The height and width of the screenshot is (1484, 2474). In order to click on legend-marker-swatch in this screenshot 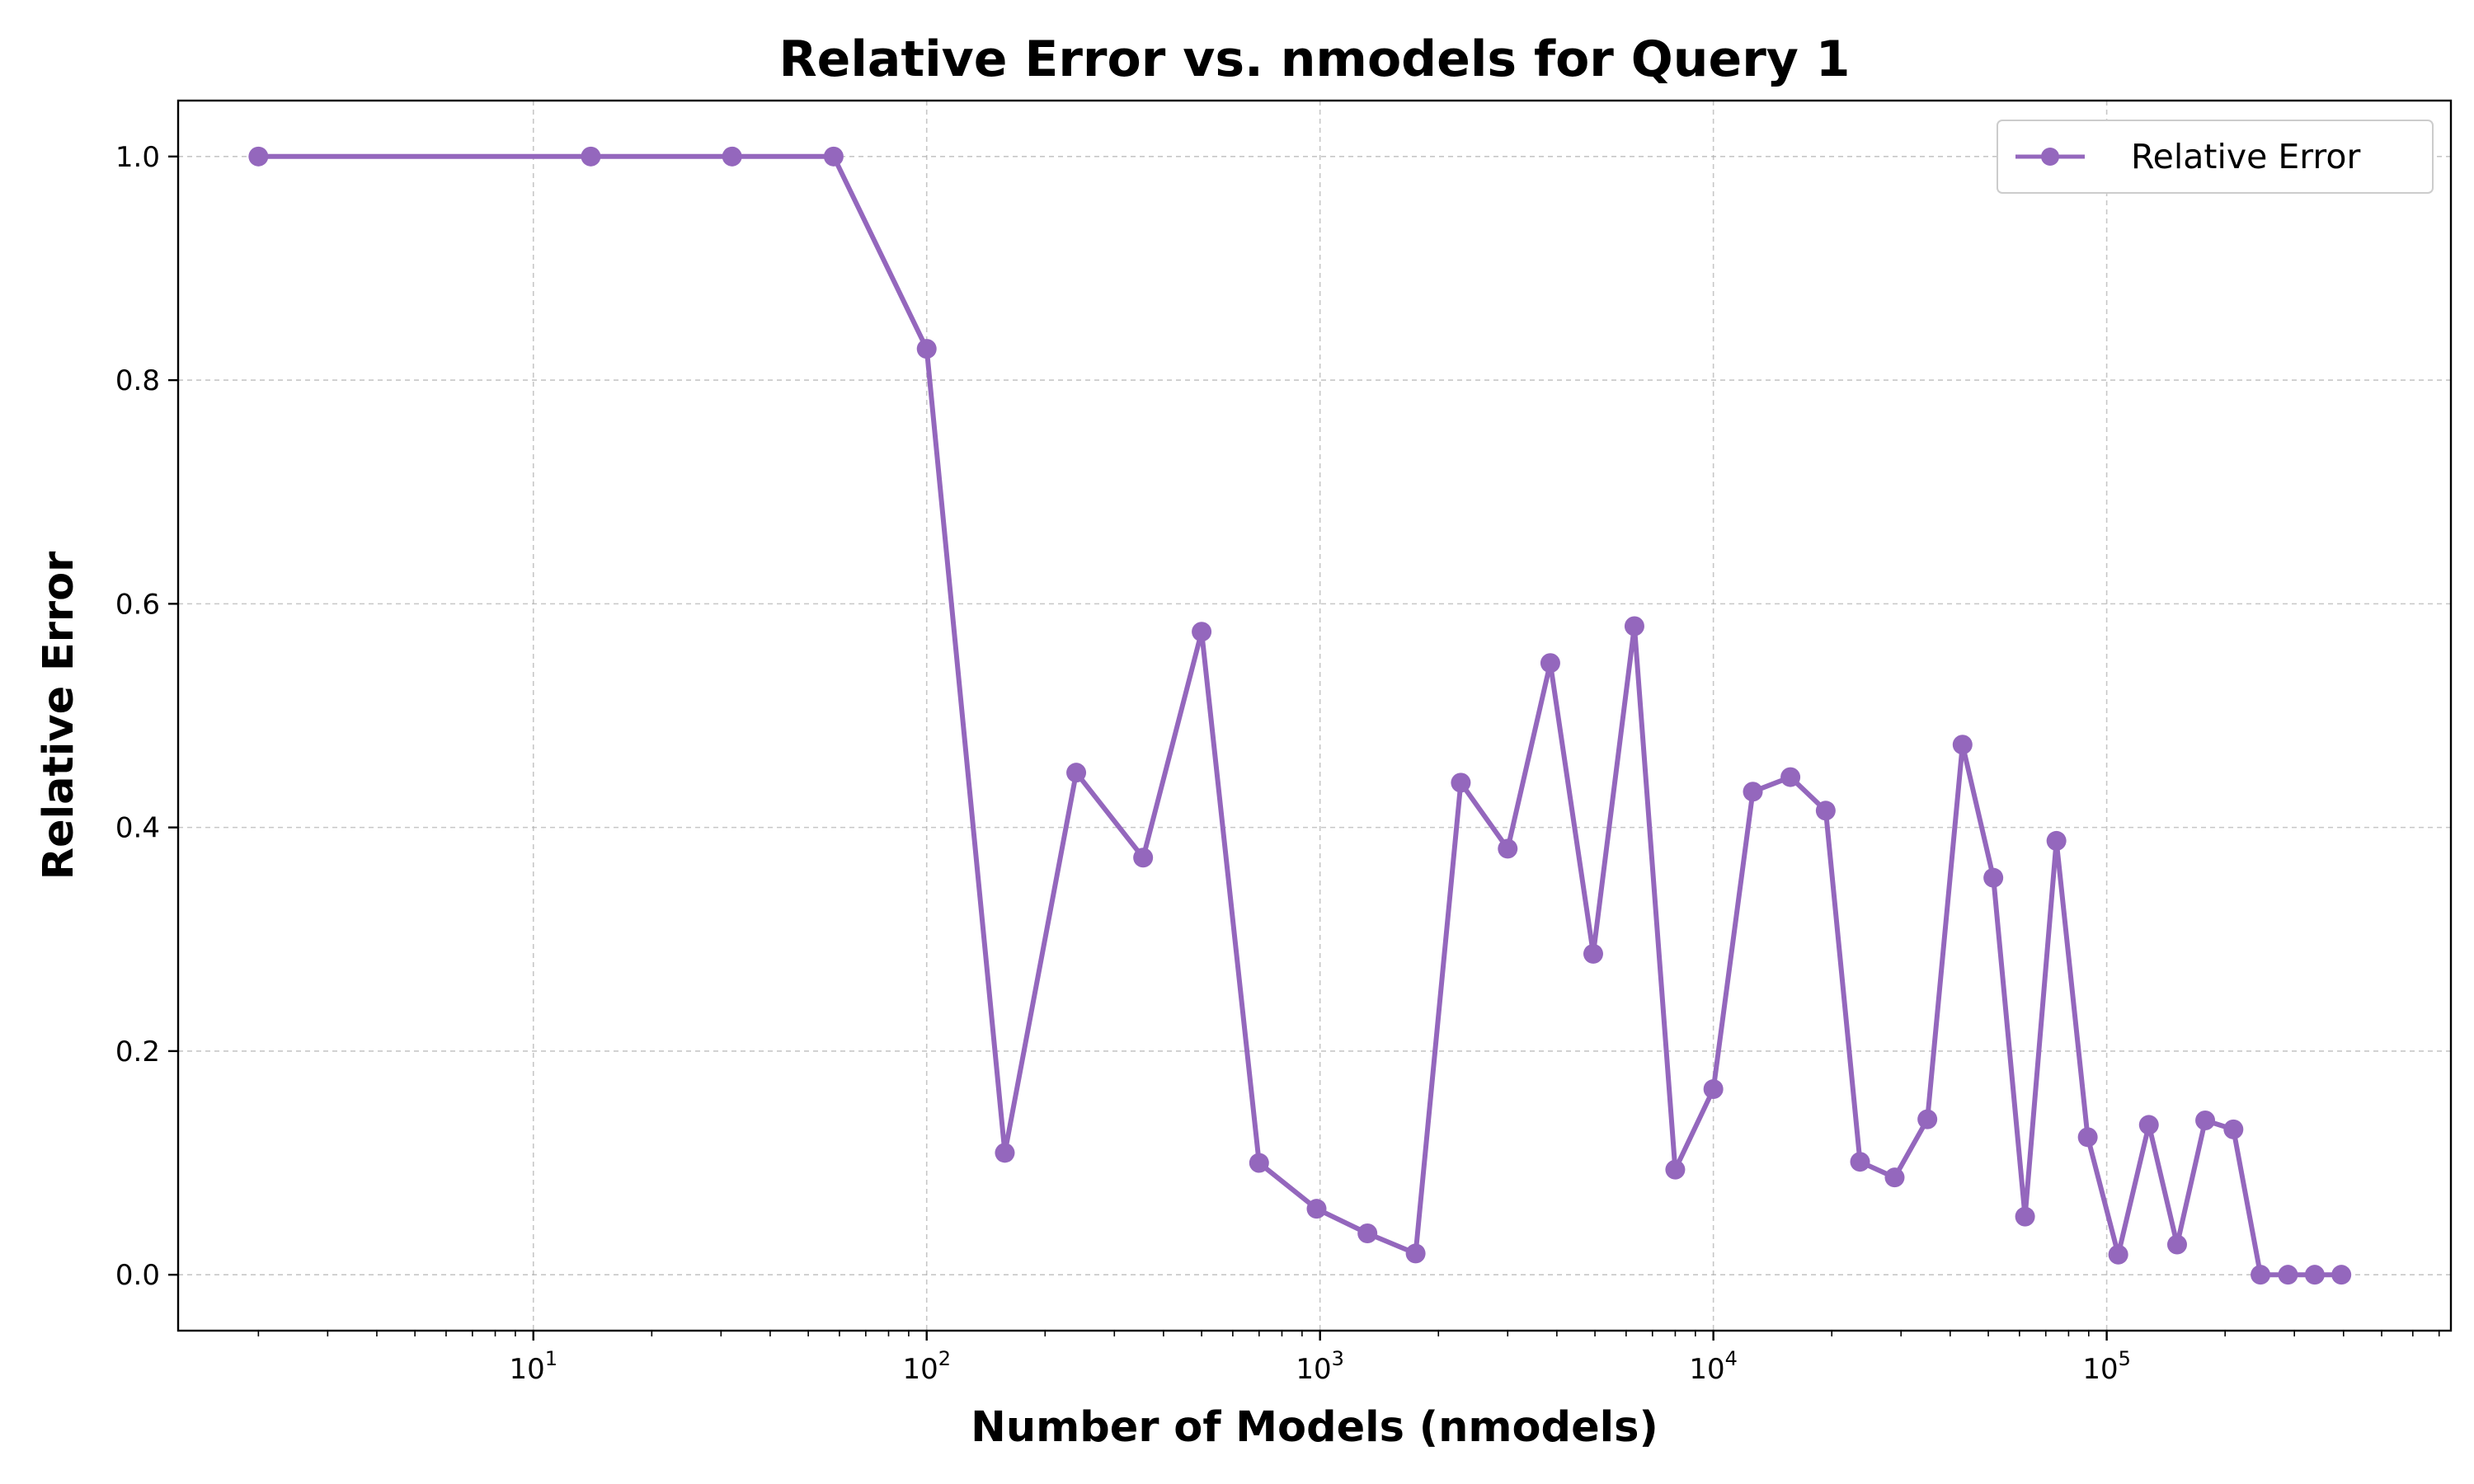, I will do `click(2050, 157)`.